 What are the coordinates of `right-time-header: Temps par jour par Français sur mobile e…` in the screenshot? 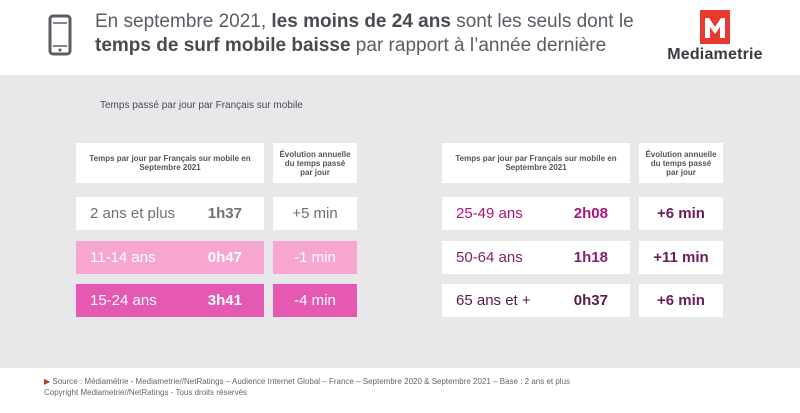 It's located at (536, 163).